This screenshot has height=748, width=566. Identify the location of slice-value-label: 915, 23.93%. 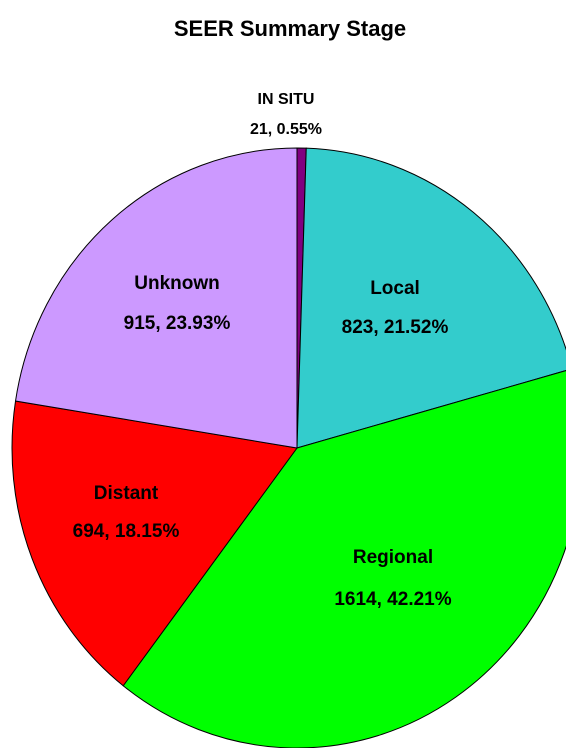
(177, 323).